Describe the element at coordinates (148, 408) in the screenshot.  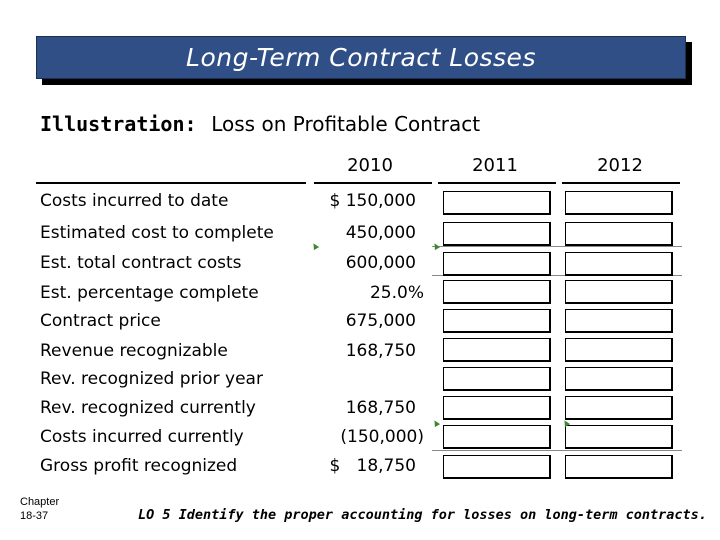
I see `row-label-rev-recognized-currently: Rev. recognized currently` at that location.